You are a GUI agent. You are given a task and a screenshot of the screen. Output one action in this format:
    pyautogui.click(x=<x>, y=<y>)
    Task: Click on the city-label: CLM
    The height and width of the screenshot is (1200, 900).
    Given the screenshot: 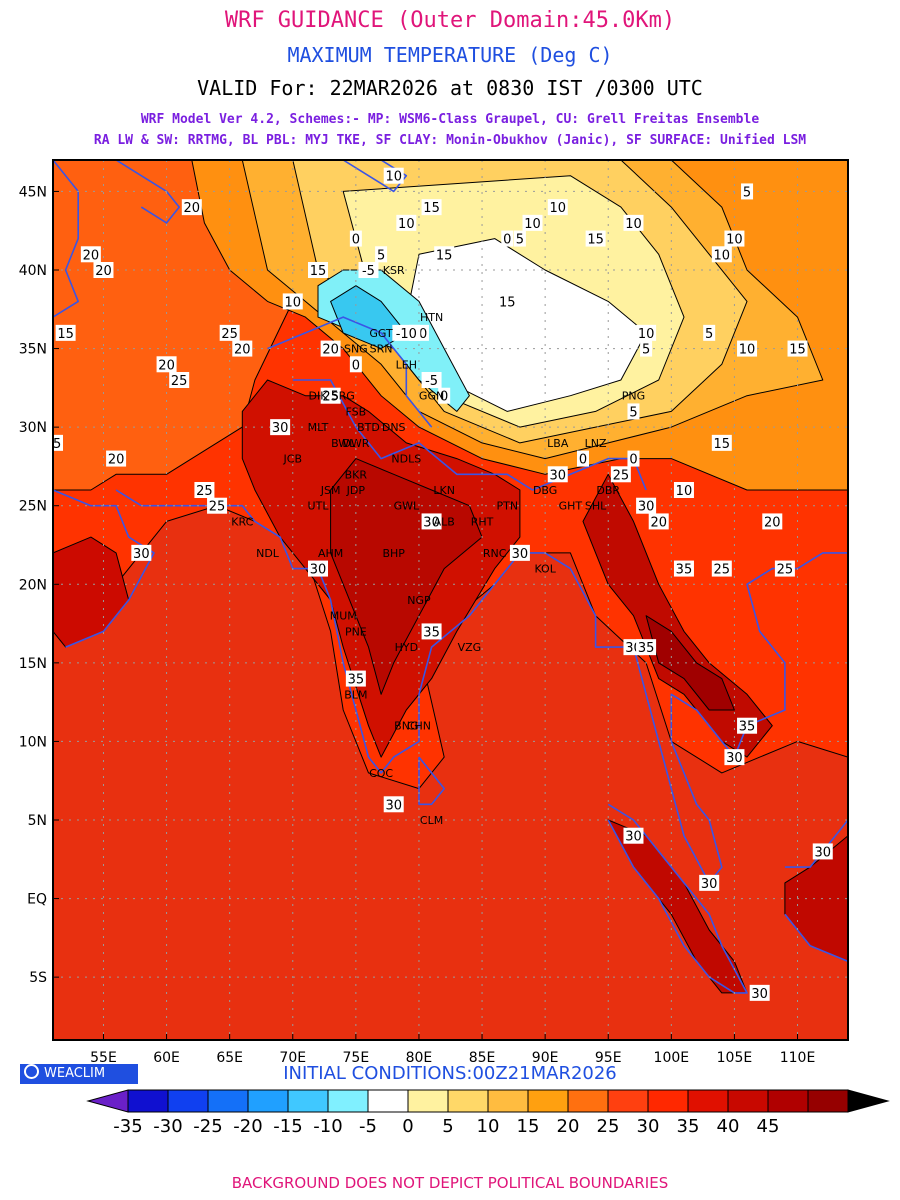 What is the action you would take?
    pyautogui.click(x=431, y=820)
    